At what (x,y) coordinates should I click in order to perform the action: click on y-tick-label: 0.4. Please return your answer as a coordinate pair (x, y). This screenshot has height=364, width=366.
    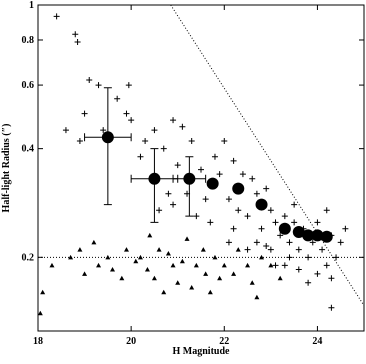
    Looking at the image, I should click on (28, 149).